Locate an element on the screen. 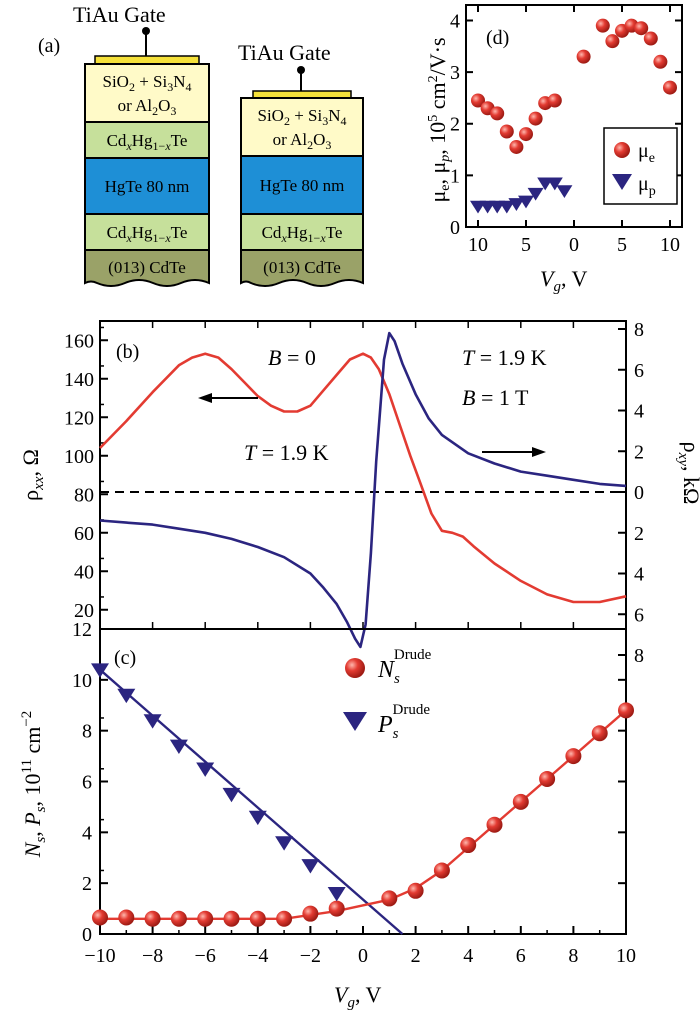 This screenshot has height=1018, width=700. panel-a-label: (a) is located at coordinates (49, 46).